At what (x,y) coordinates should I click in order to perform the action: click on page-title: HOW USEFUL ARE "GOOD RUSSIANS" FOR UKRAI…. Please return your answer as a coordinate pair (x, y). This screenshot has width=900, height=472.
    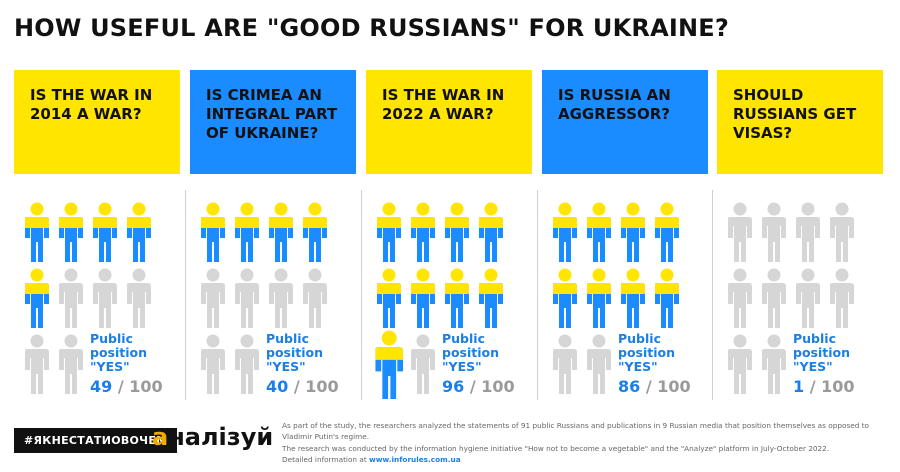
    Looking at the image, I should click on (372, 28).